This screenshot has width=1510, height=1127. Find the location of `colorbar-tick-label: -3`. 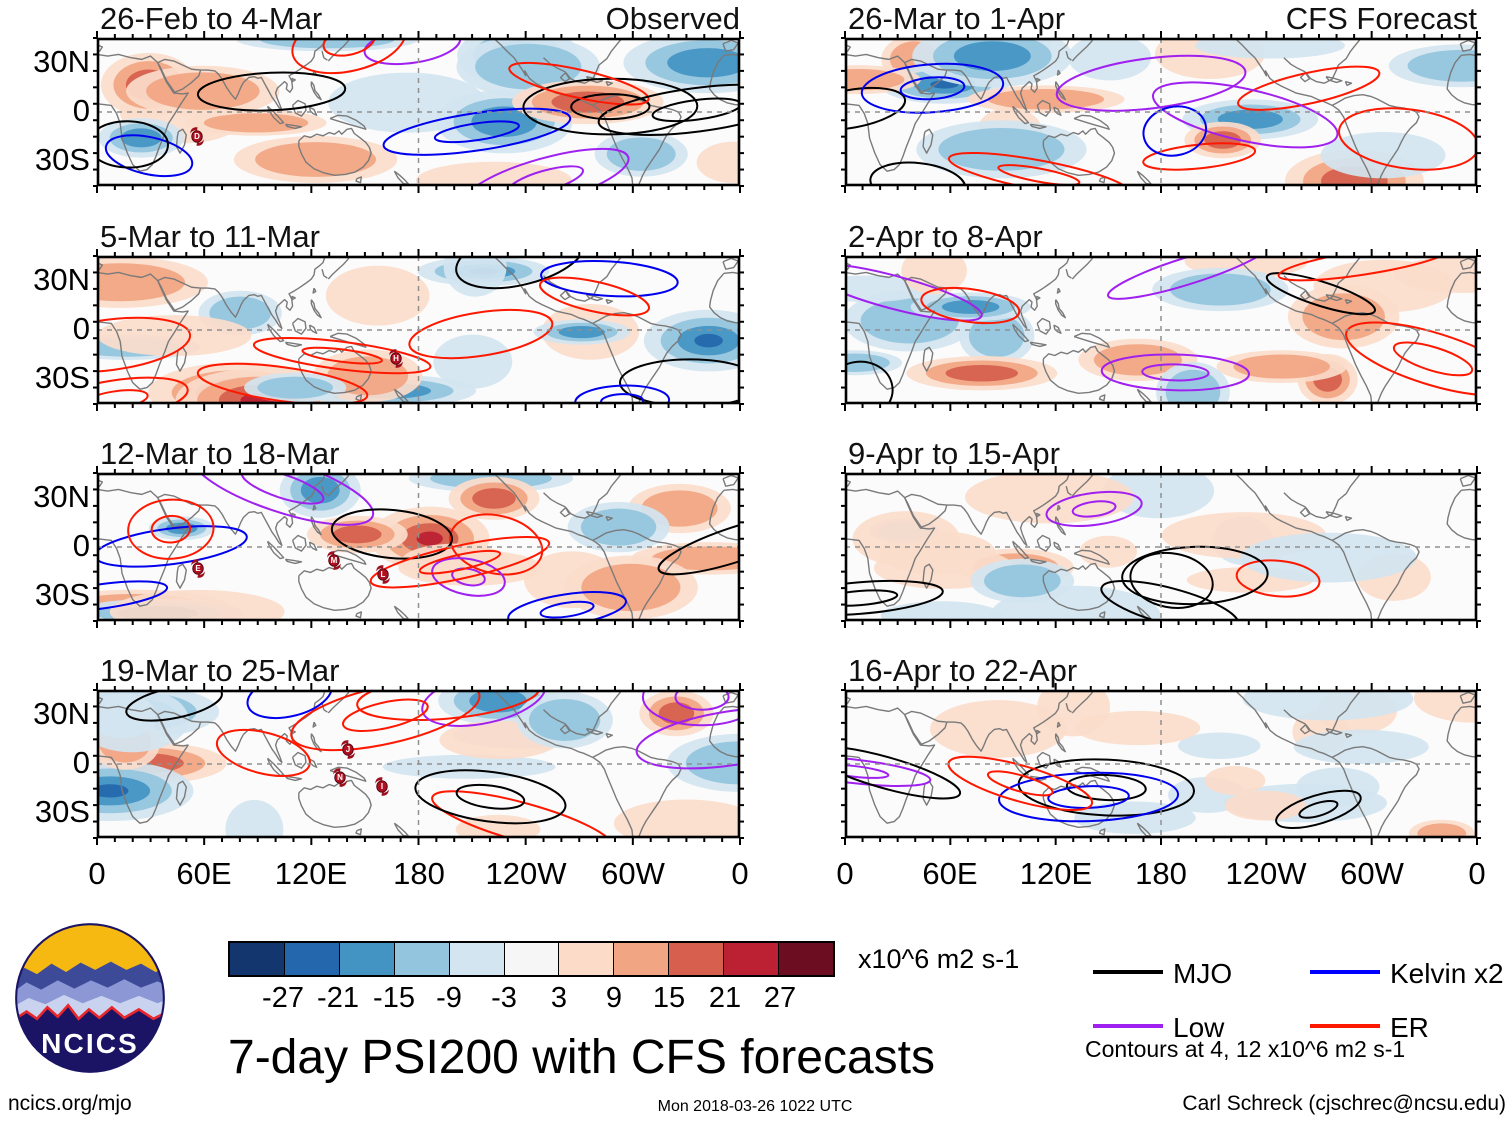

colorbar-tick-label: -3 is located at coordinates (504, 998).